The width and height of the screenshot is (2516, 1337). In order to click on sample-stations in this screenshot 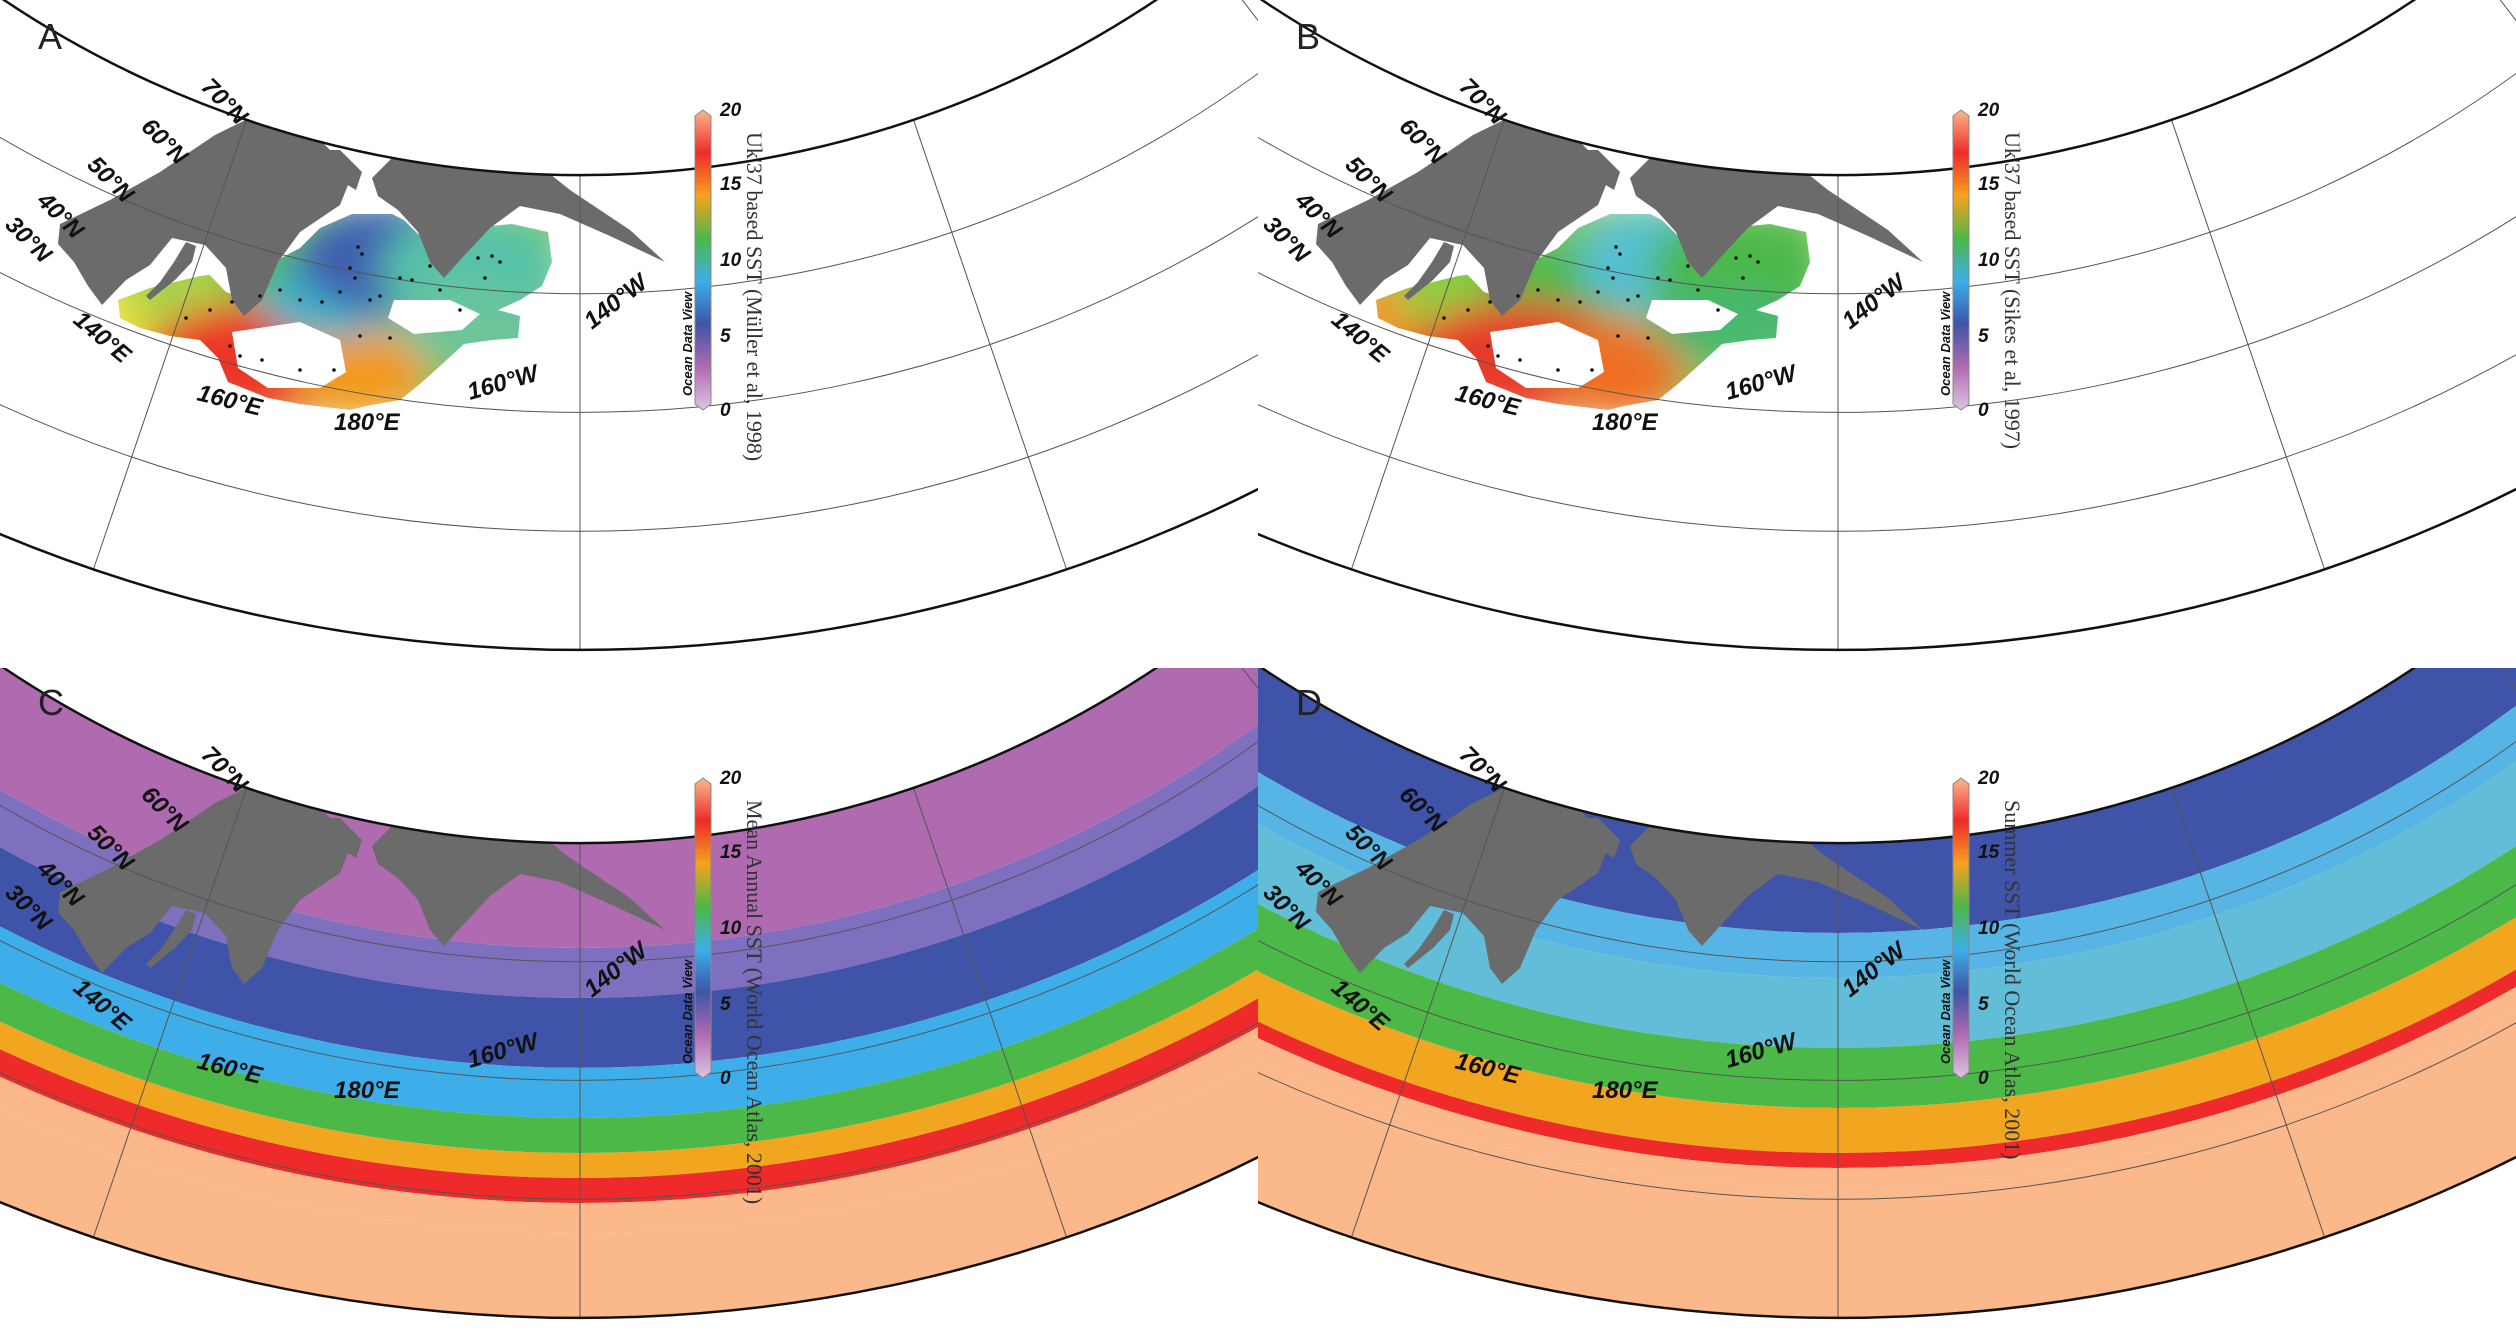, I will do `click(343, 308)`.